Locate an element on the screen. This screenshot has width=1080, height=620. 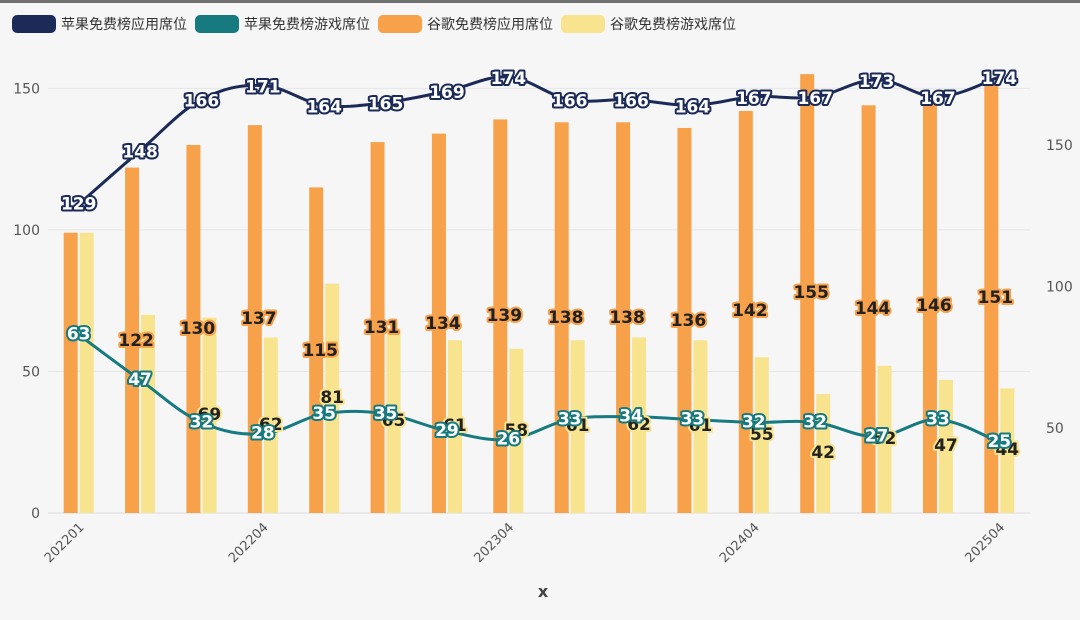
label-google-app: 138 is located at coordinates (627, 318).